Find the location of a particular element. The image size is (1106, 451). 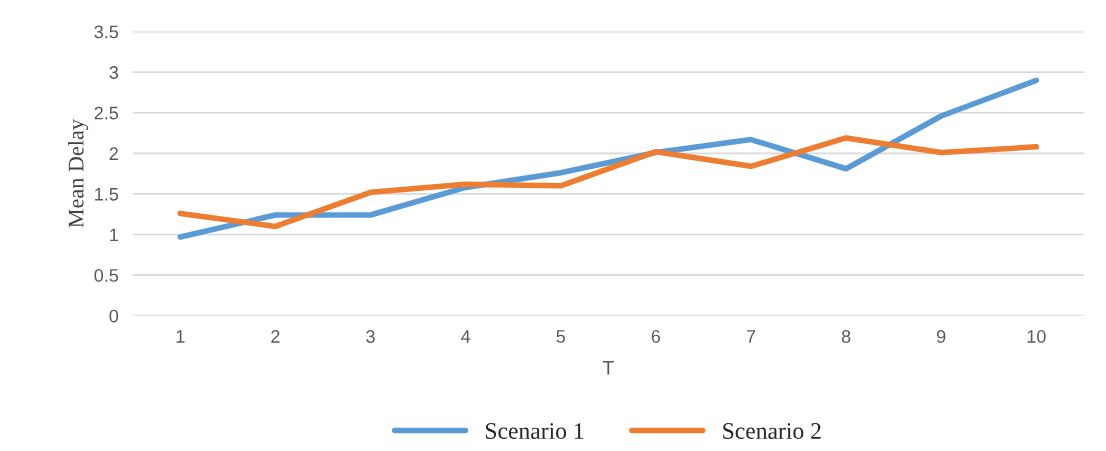

legend-label: Scenario 1 is located at coordinates (534, 431).